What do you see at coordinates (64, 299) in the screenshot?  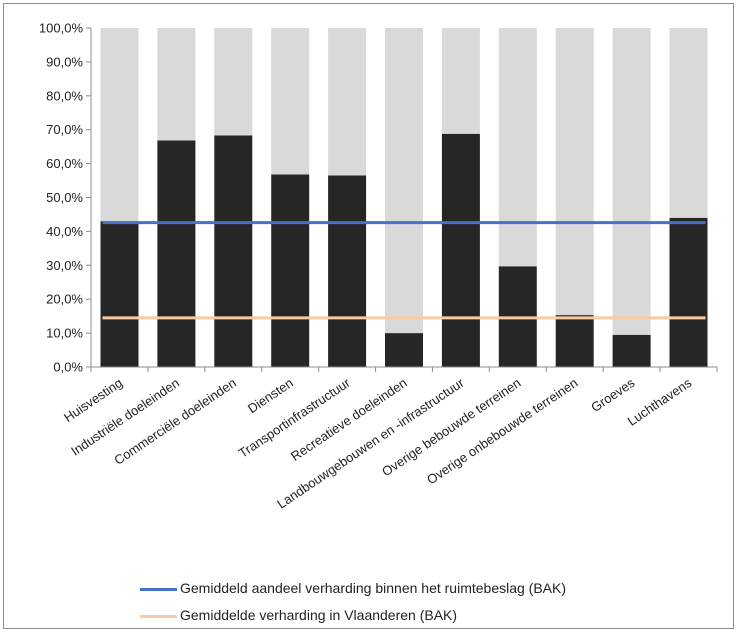 I see `y-tick-label: 20,0%` at bounding box center [64, 299].